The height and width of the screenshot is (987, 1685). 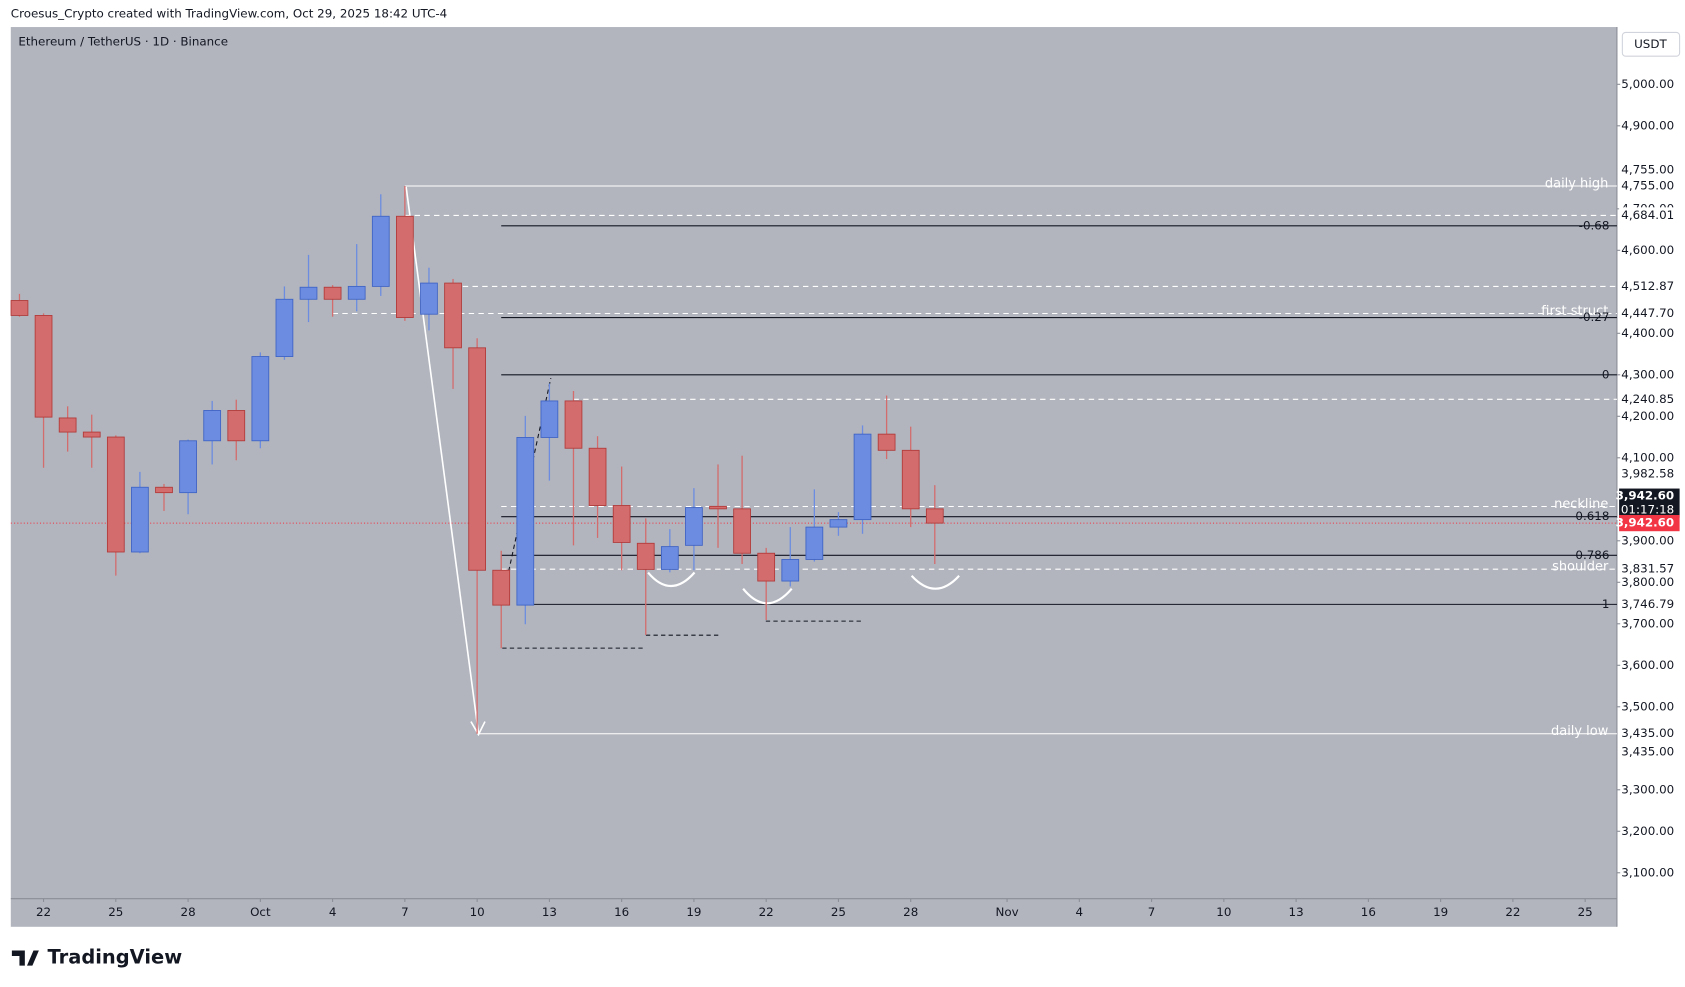 I want to click on currency-button, so click(x=1651, y=44).